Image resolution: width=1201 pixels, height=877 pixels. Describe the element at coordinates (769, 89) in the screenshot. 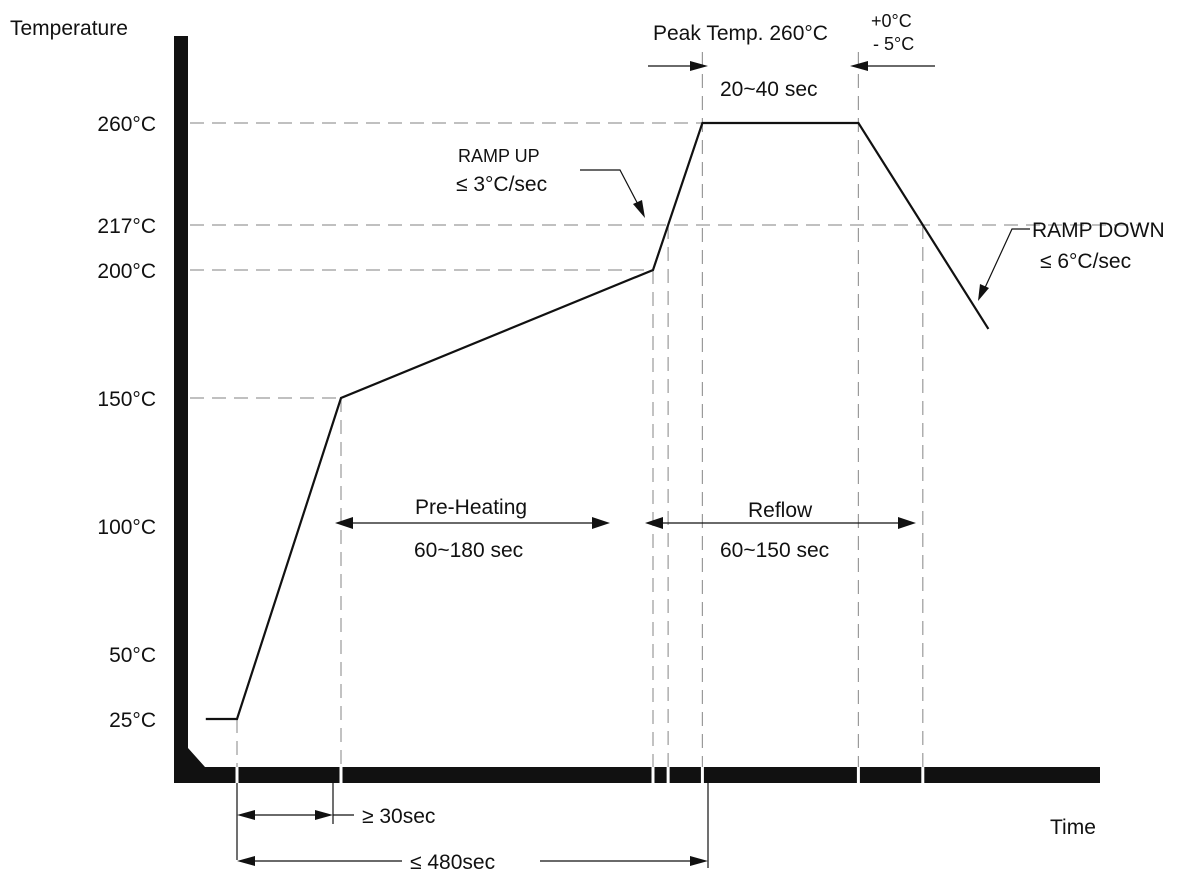

I see `peak-duration-label: 20~40 sec` at that location.